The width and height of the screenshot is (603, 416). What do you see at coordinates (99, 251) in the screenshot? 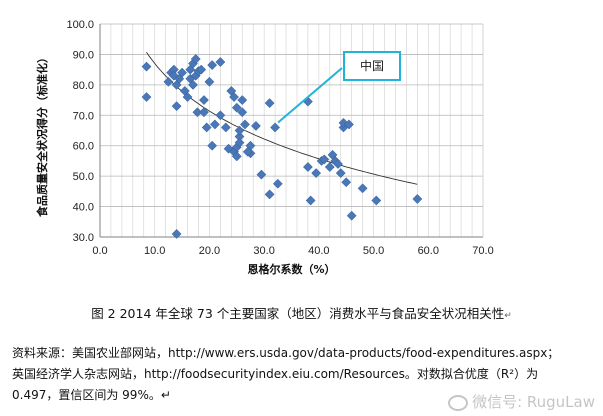
I see `x-tick-label: 0.0` at bounding box center [99, 251].